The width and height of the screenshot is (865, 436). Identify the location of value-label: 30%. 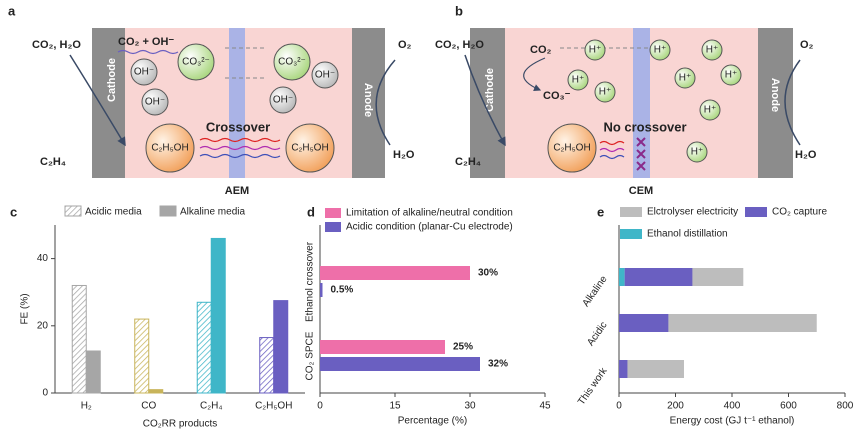
(488, 273).